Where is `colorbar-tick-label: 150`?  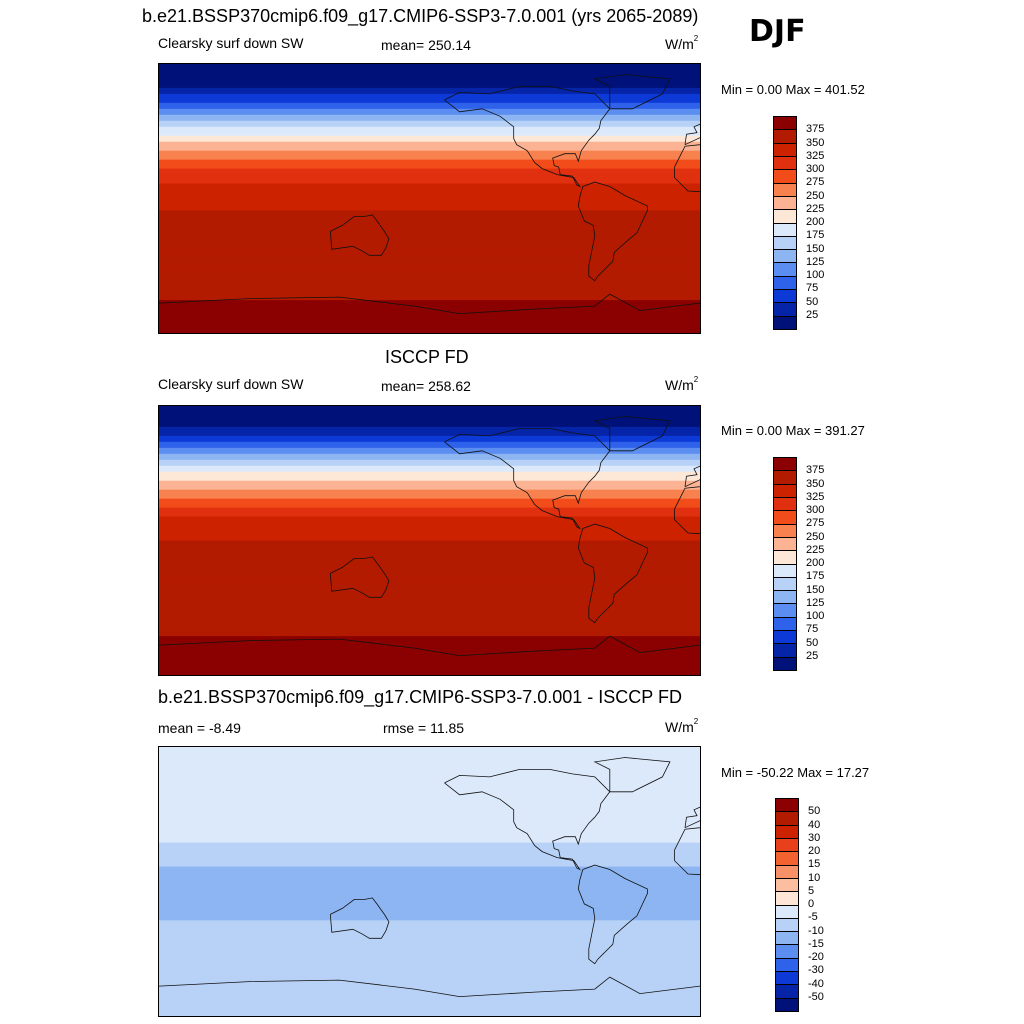
colorbar-tick-label: 150 is located at coordinates (815, 589).